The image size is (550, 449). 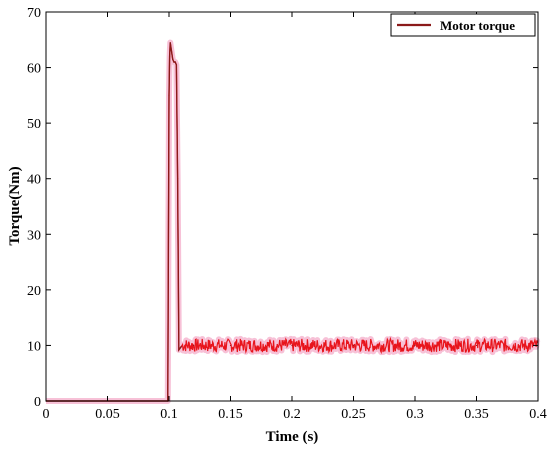 What do you see at coordinates (46, 414) in the screenshot?
I see `x-tick-label: 0` at bounding box center [46, 414].